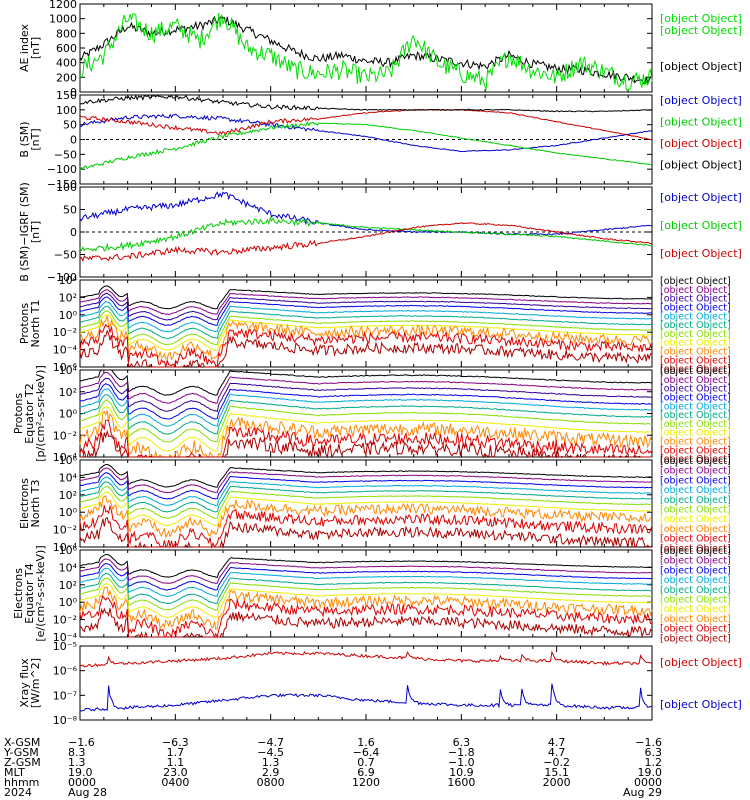  I want to click on footer-row-label: Y-GSM, so click(21, 752).